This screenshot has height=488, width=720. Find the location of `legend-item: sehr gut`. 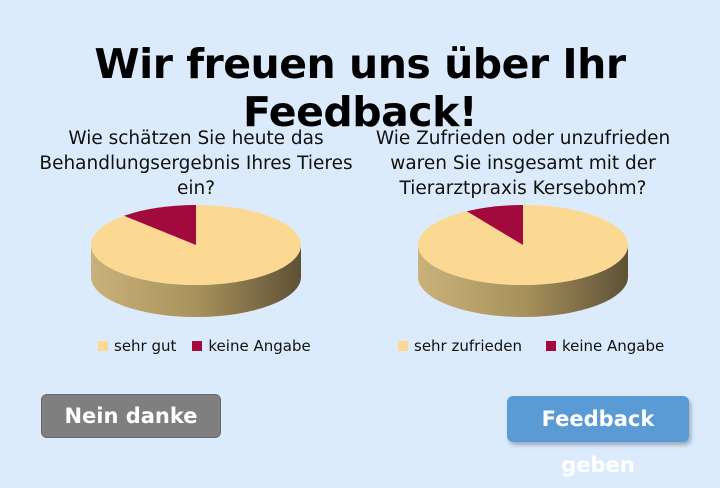

legend-item: sehr gut is located at coordinates (137, 346).